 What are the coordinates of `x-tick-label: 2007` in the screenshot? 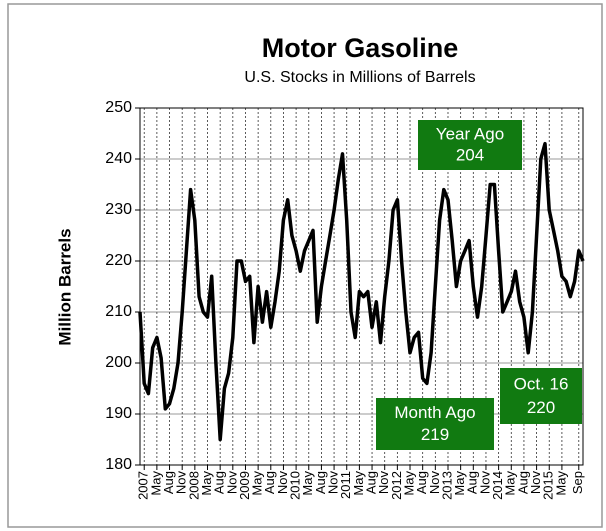 It's located at (143, 485).